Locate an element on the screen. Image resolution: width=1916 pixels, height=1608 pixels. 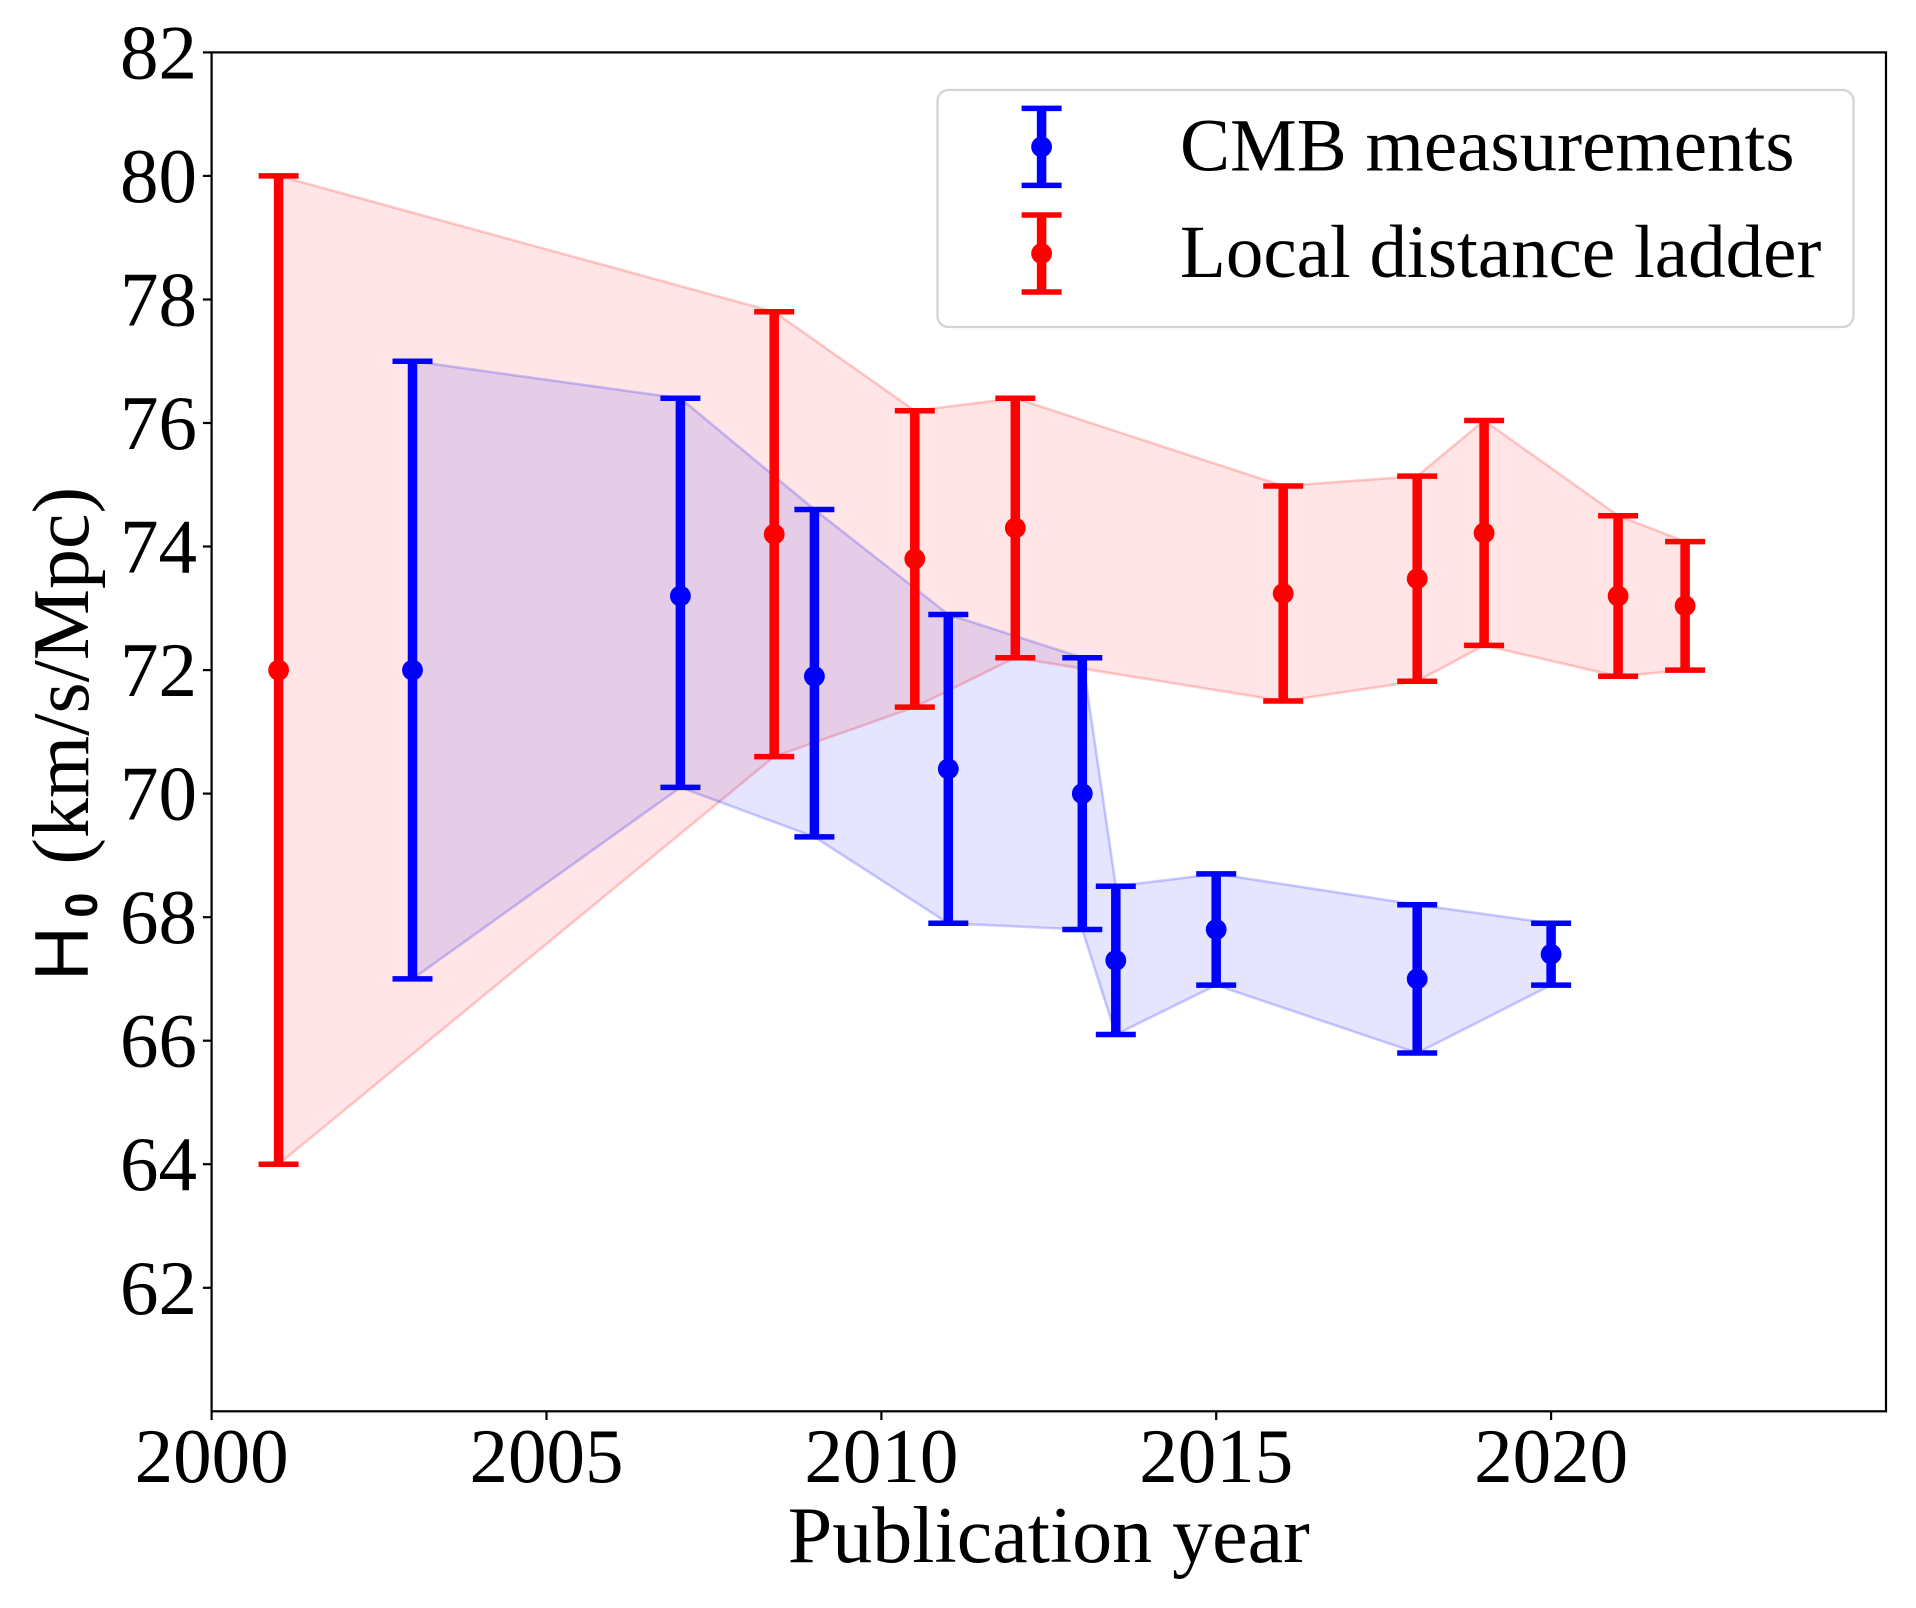
svg-text: 68 is located at coordinates (158, 917).